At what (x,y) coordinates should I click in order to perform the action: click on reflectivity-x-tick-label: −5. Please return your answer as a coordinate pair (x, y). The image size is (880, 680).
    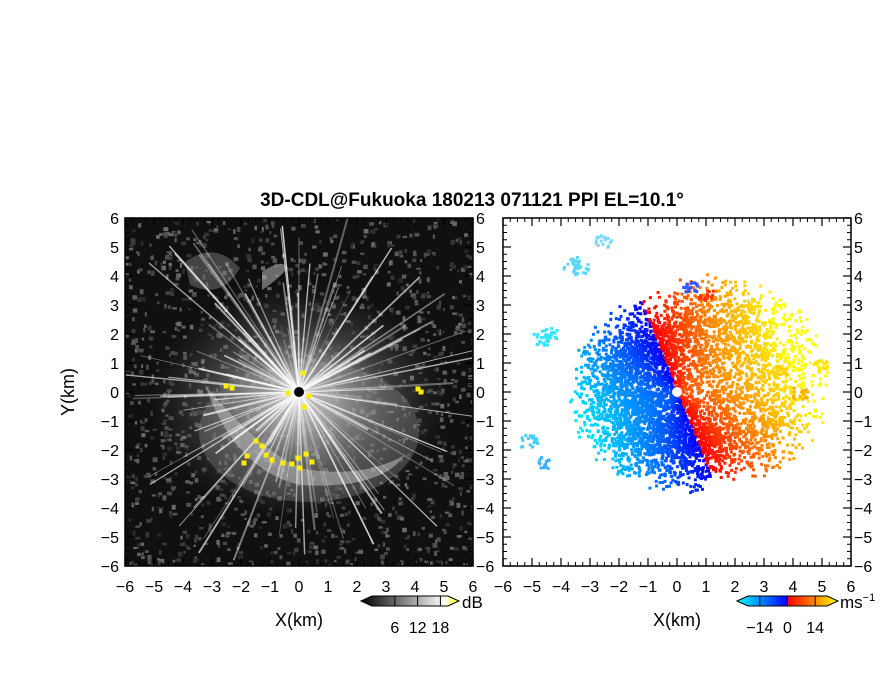
    Looking at the image, I should click on (154, 587).